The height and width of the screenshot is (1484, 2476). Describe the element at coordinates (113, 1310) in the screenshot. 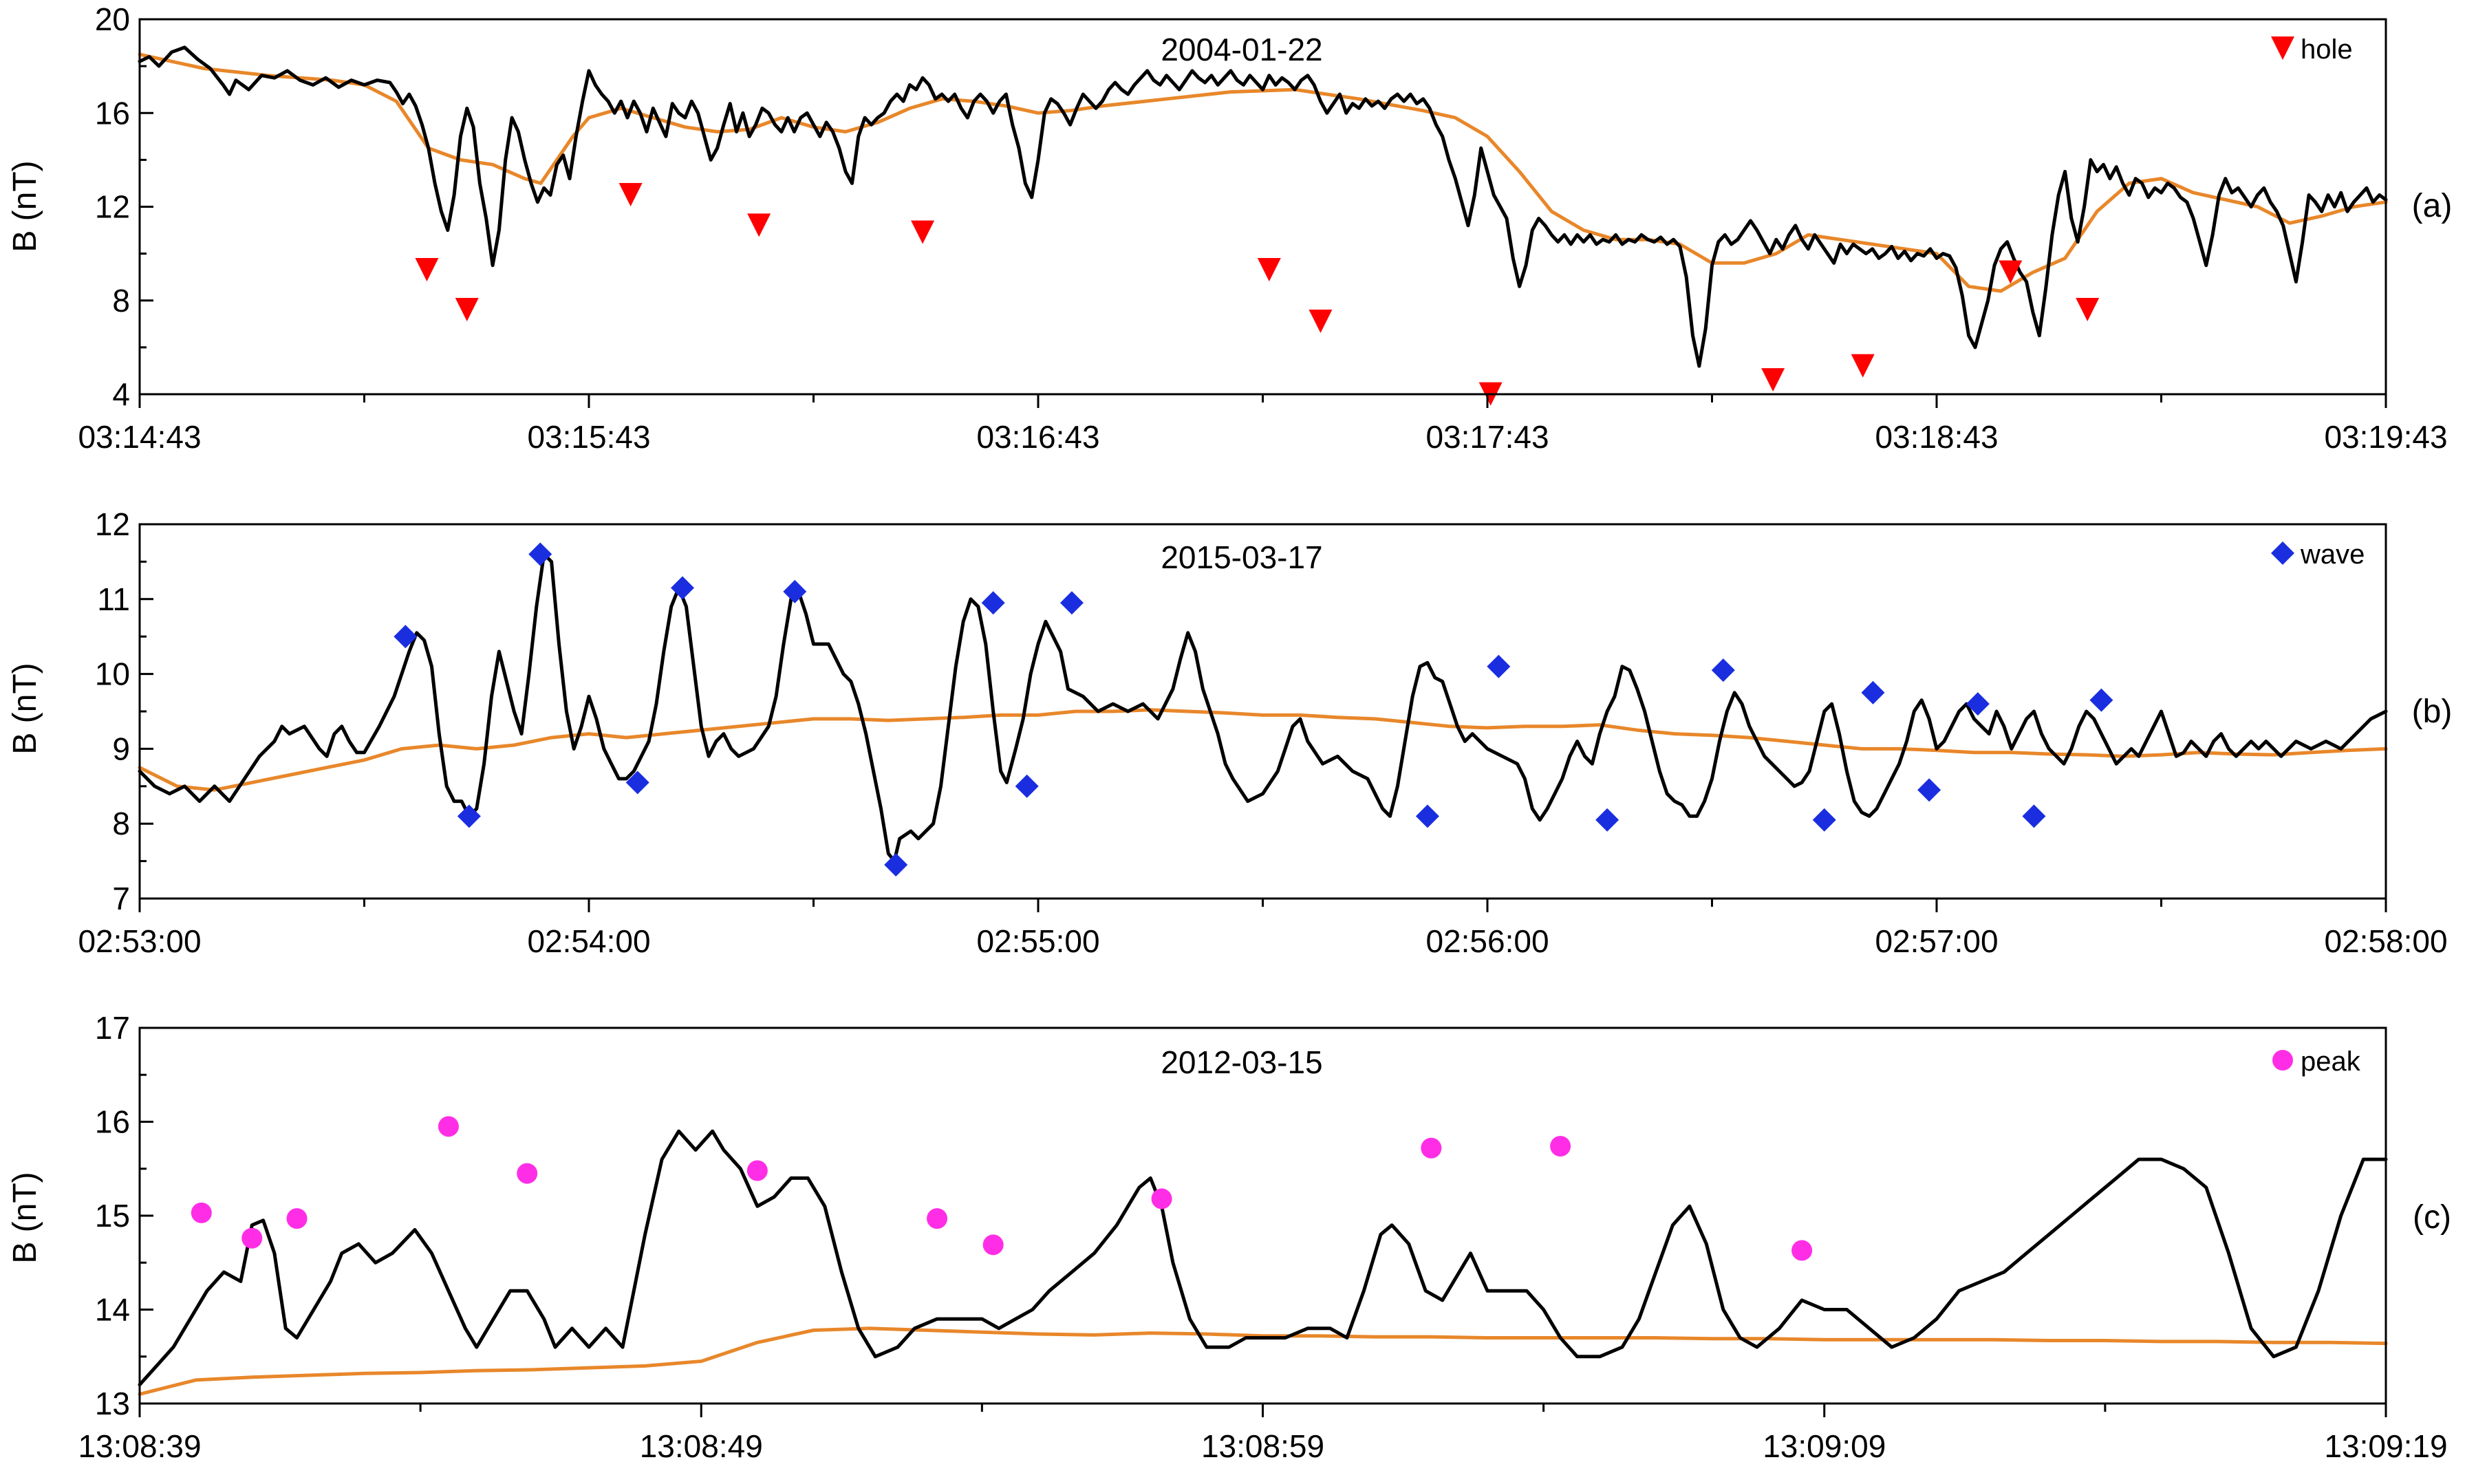

I see `panel-c-ytick-label: 14` at that location.